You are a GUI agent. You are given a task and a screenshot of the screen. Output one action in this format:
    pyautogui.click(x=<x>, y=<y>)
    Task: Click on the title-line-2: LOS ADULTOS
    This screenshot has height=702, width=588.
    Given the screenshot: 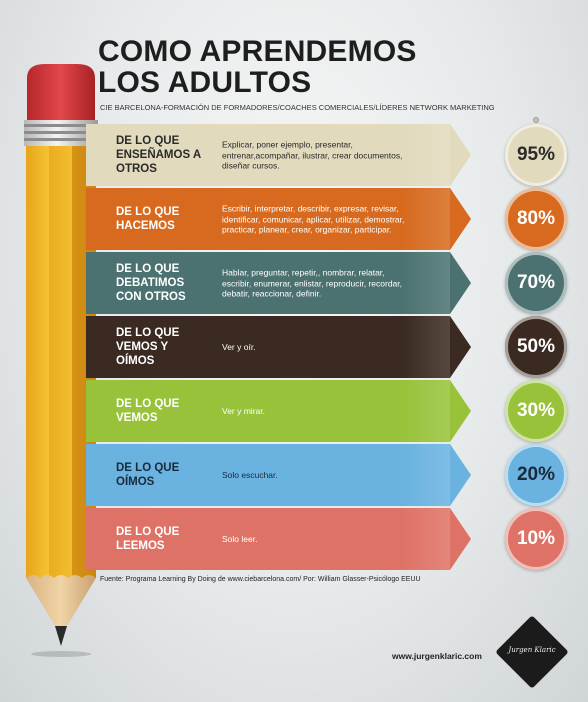 What is the action you would take?
    pyautogui.click(x=205, y=82)
    